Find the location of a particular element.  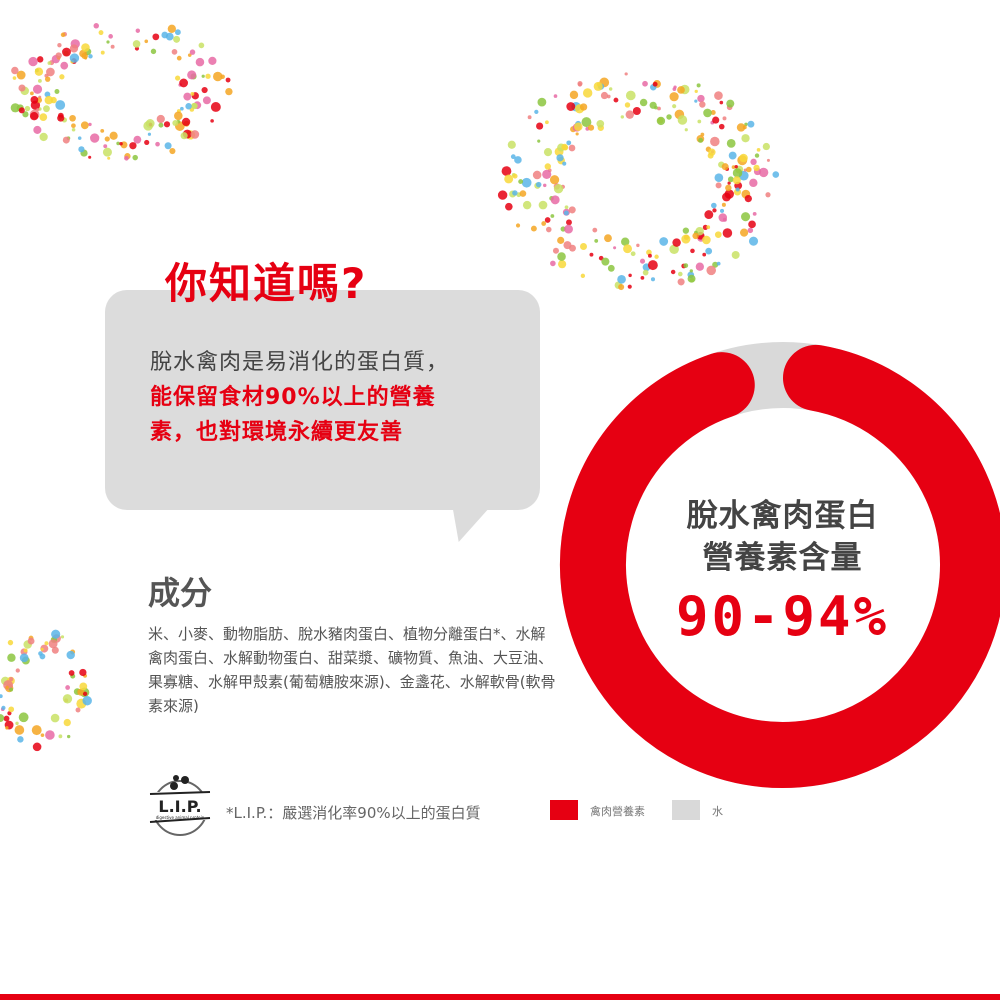

ingredients-title: 成分 is located at coordinates (180, 593).